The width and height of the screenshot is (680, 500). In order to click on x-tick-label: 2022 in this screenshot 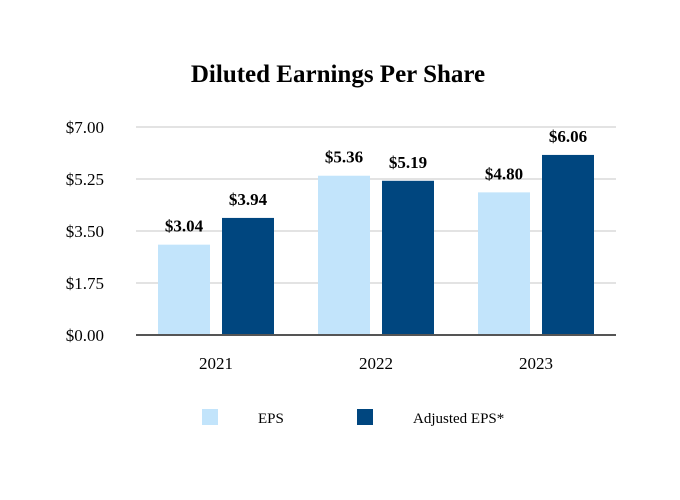, I will do `click(376, 363)`.